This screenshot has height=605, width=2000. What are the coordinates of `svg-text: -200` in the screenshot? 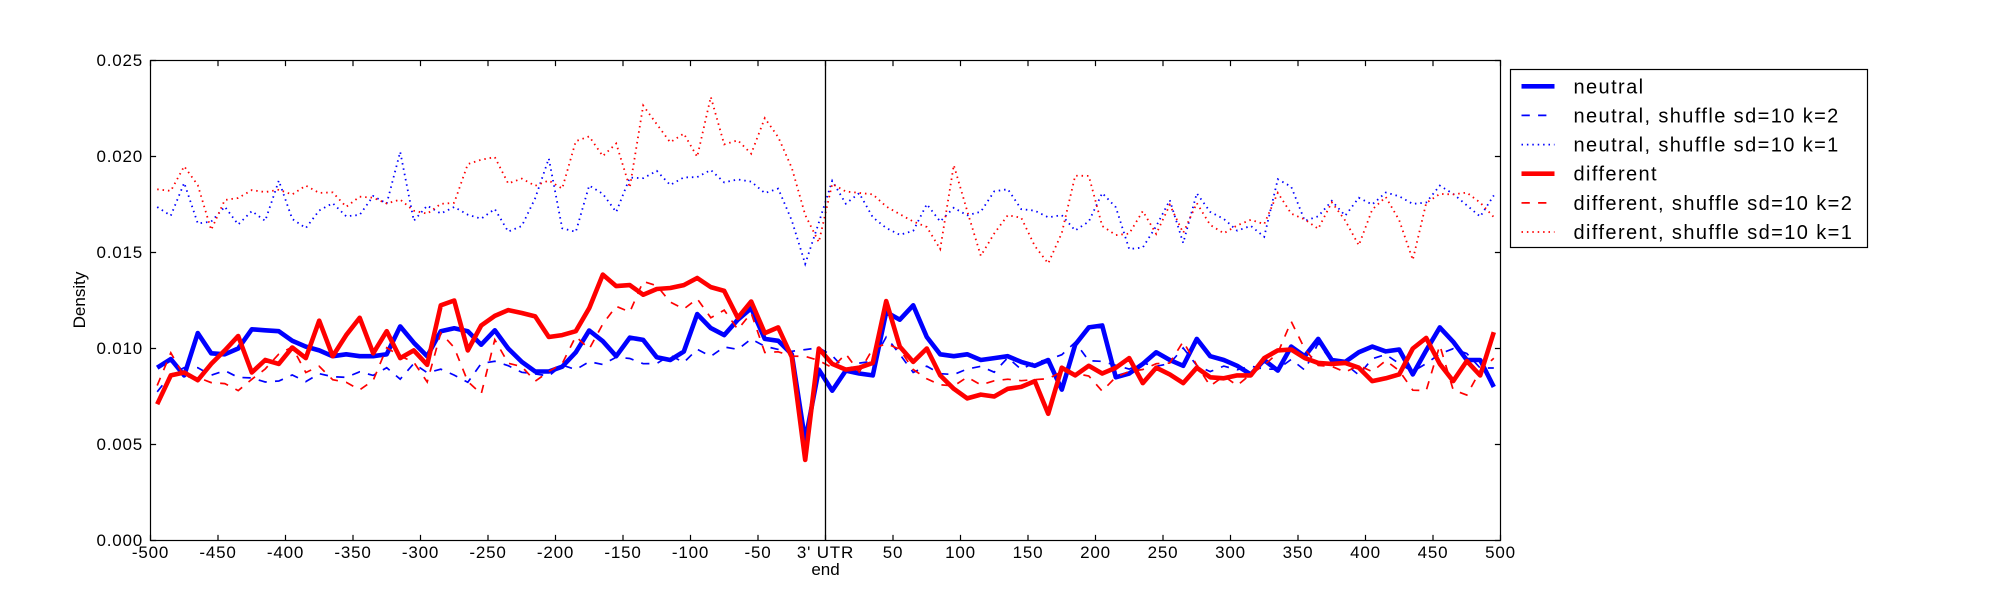 It's located at (555, 552).